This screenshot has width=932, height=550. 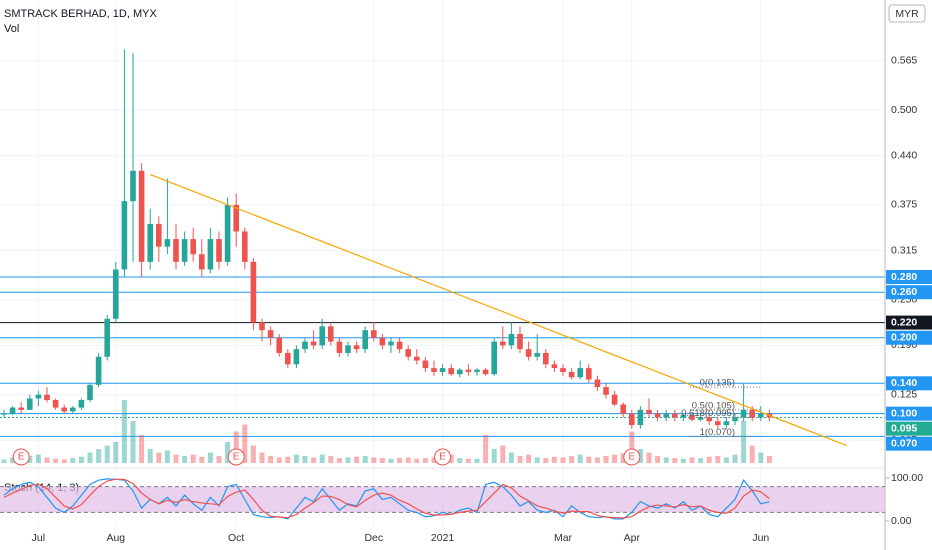 I want to click on level-label: 0.260, so click(x=904, y=292).